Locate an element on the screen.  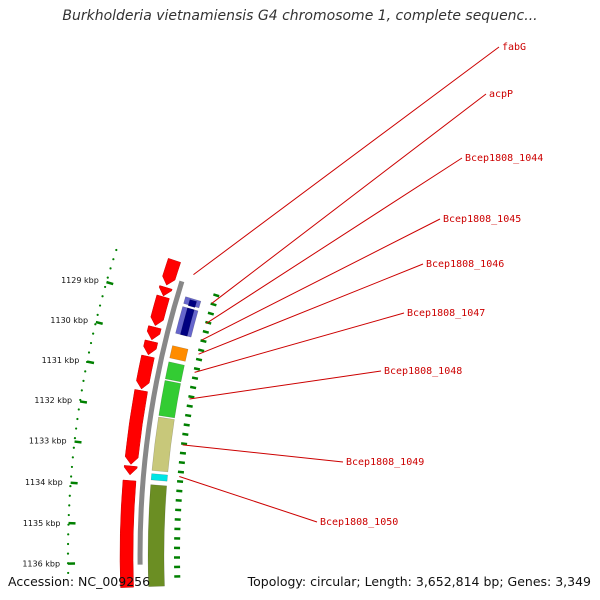
feature-fabG is located at coordinates (171, 272).